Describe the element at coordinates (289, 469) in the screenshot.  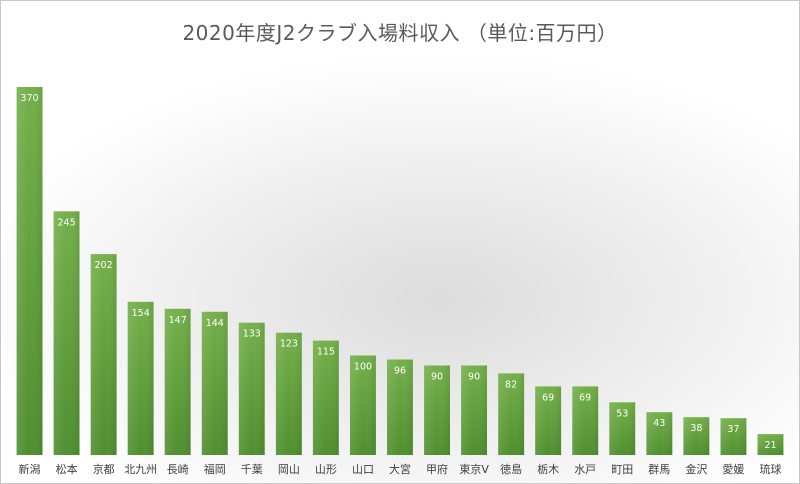
I see `category-label-岡山: 岡山` at that location.